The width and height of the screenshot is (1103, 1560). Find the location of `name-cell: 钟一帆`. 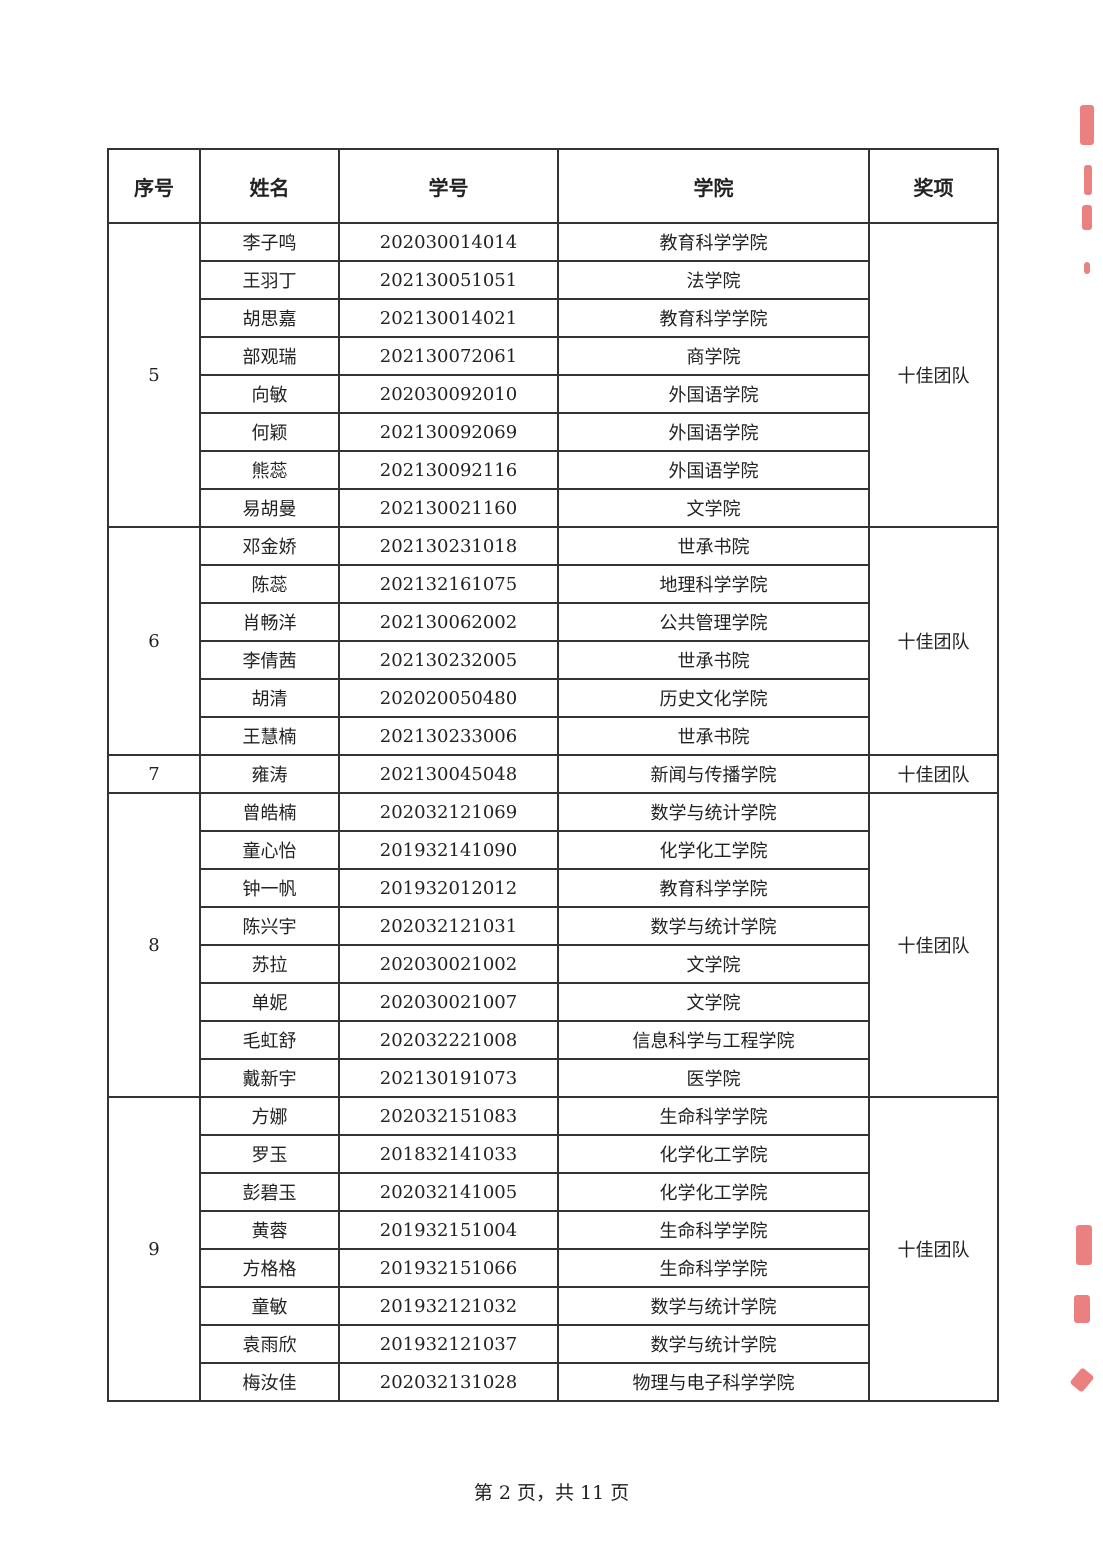

name-cell: 钟一帆 is located at coordinates (269, 888).